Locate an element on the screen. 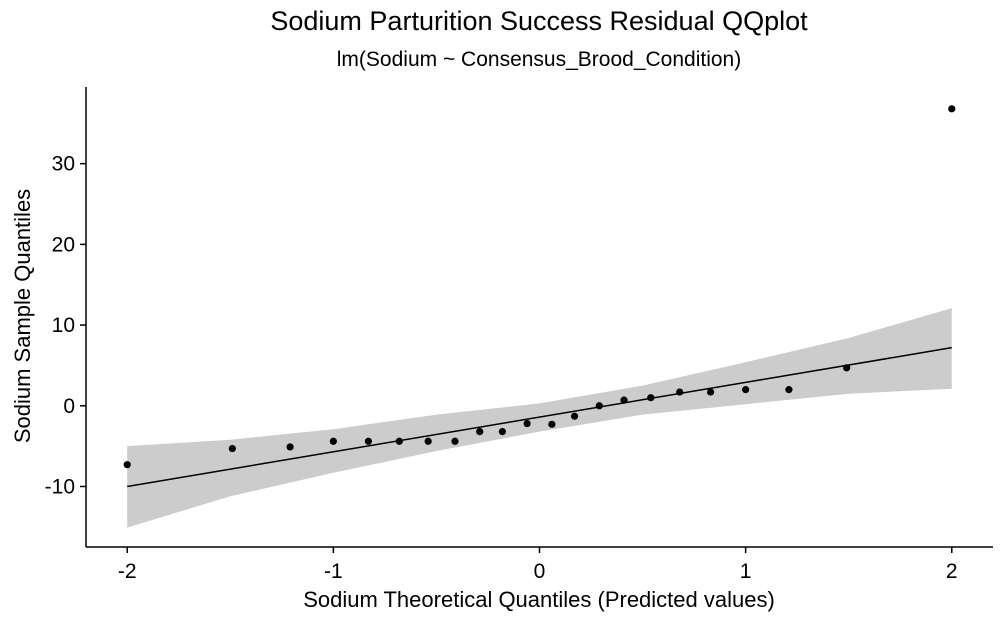 The width and height of the screenshot is (1006, 622). x-tick-label: 2 is located at coordinates (952, 571).